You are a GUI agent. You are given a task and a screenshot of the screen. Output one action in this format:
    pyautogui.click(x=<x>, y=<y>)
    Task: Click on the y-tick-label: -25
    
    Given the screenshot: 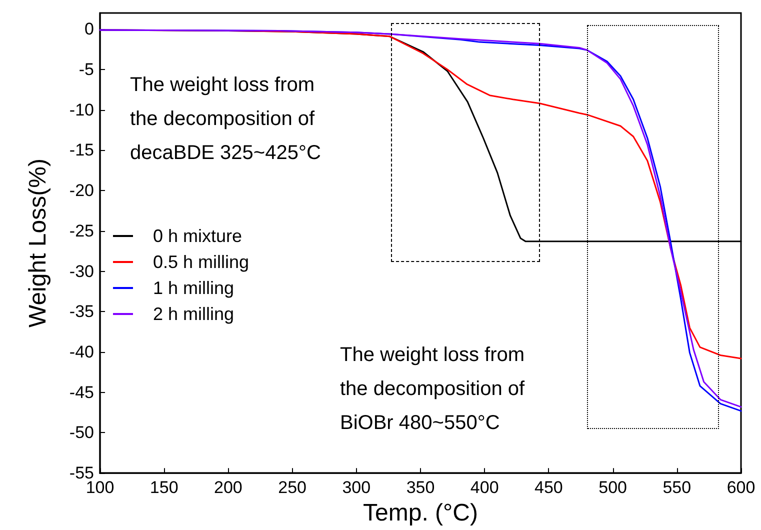 What is the action you would take?
    pyautogui.click(x=81, y=230)
    